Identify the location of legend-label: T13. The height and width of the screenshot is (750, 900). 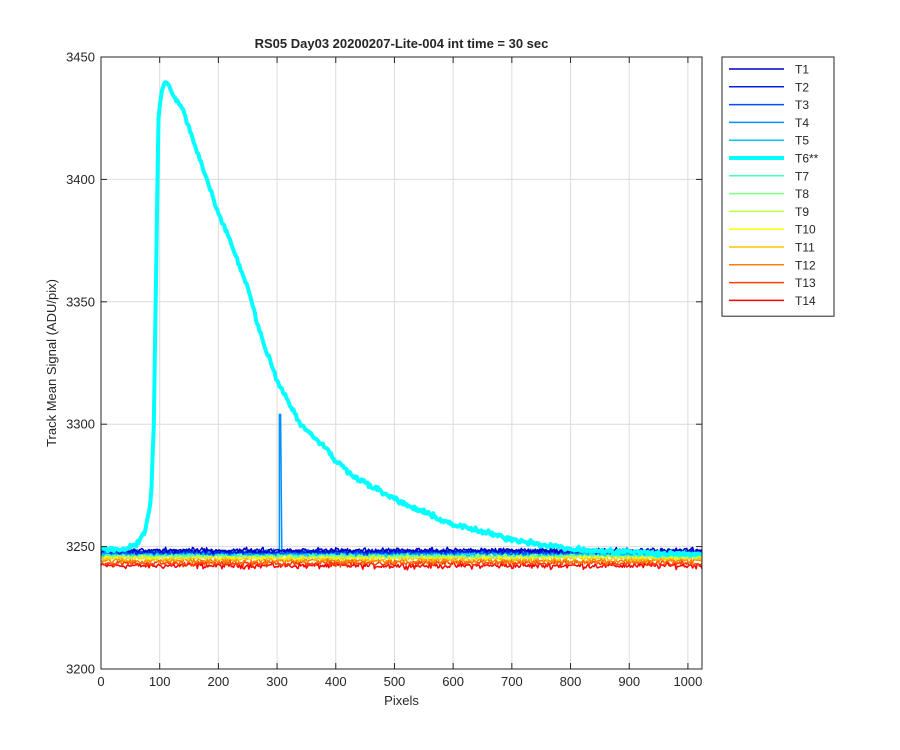
(805, 283).